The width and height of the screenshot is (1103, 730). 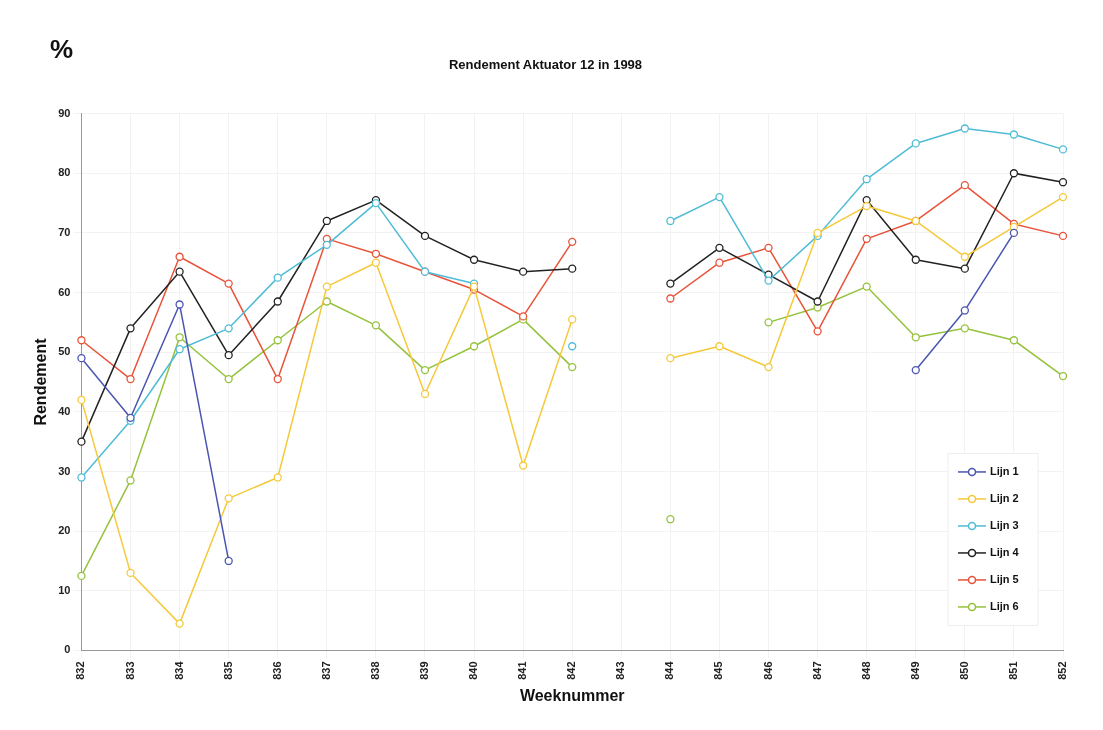 I want to click on legend-label: Lijn 5, so click(x=1004, y=578).